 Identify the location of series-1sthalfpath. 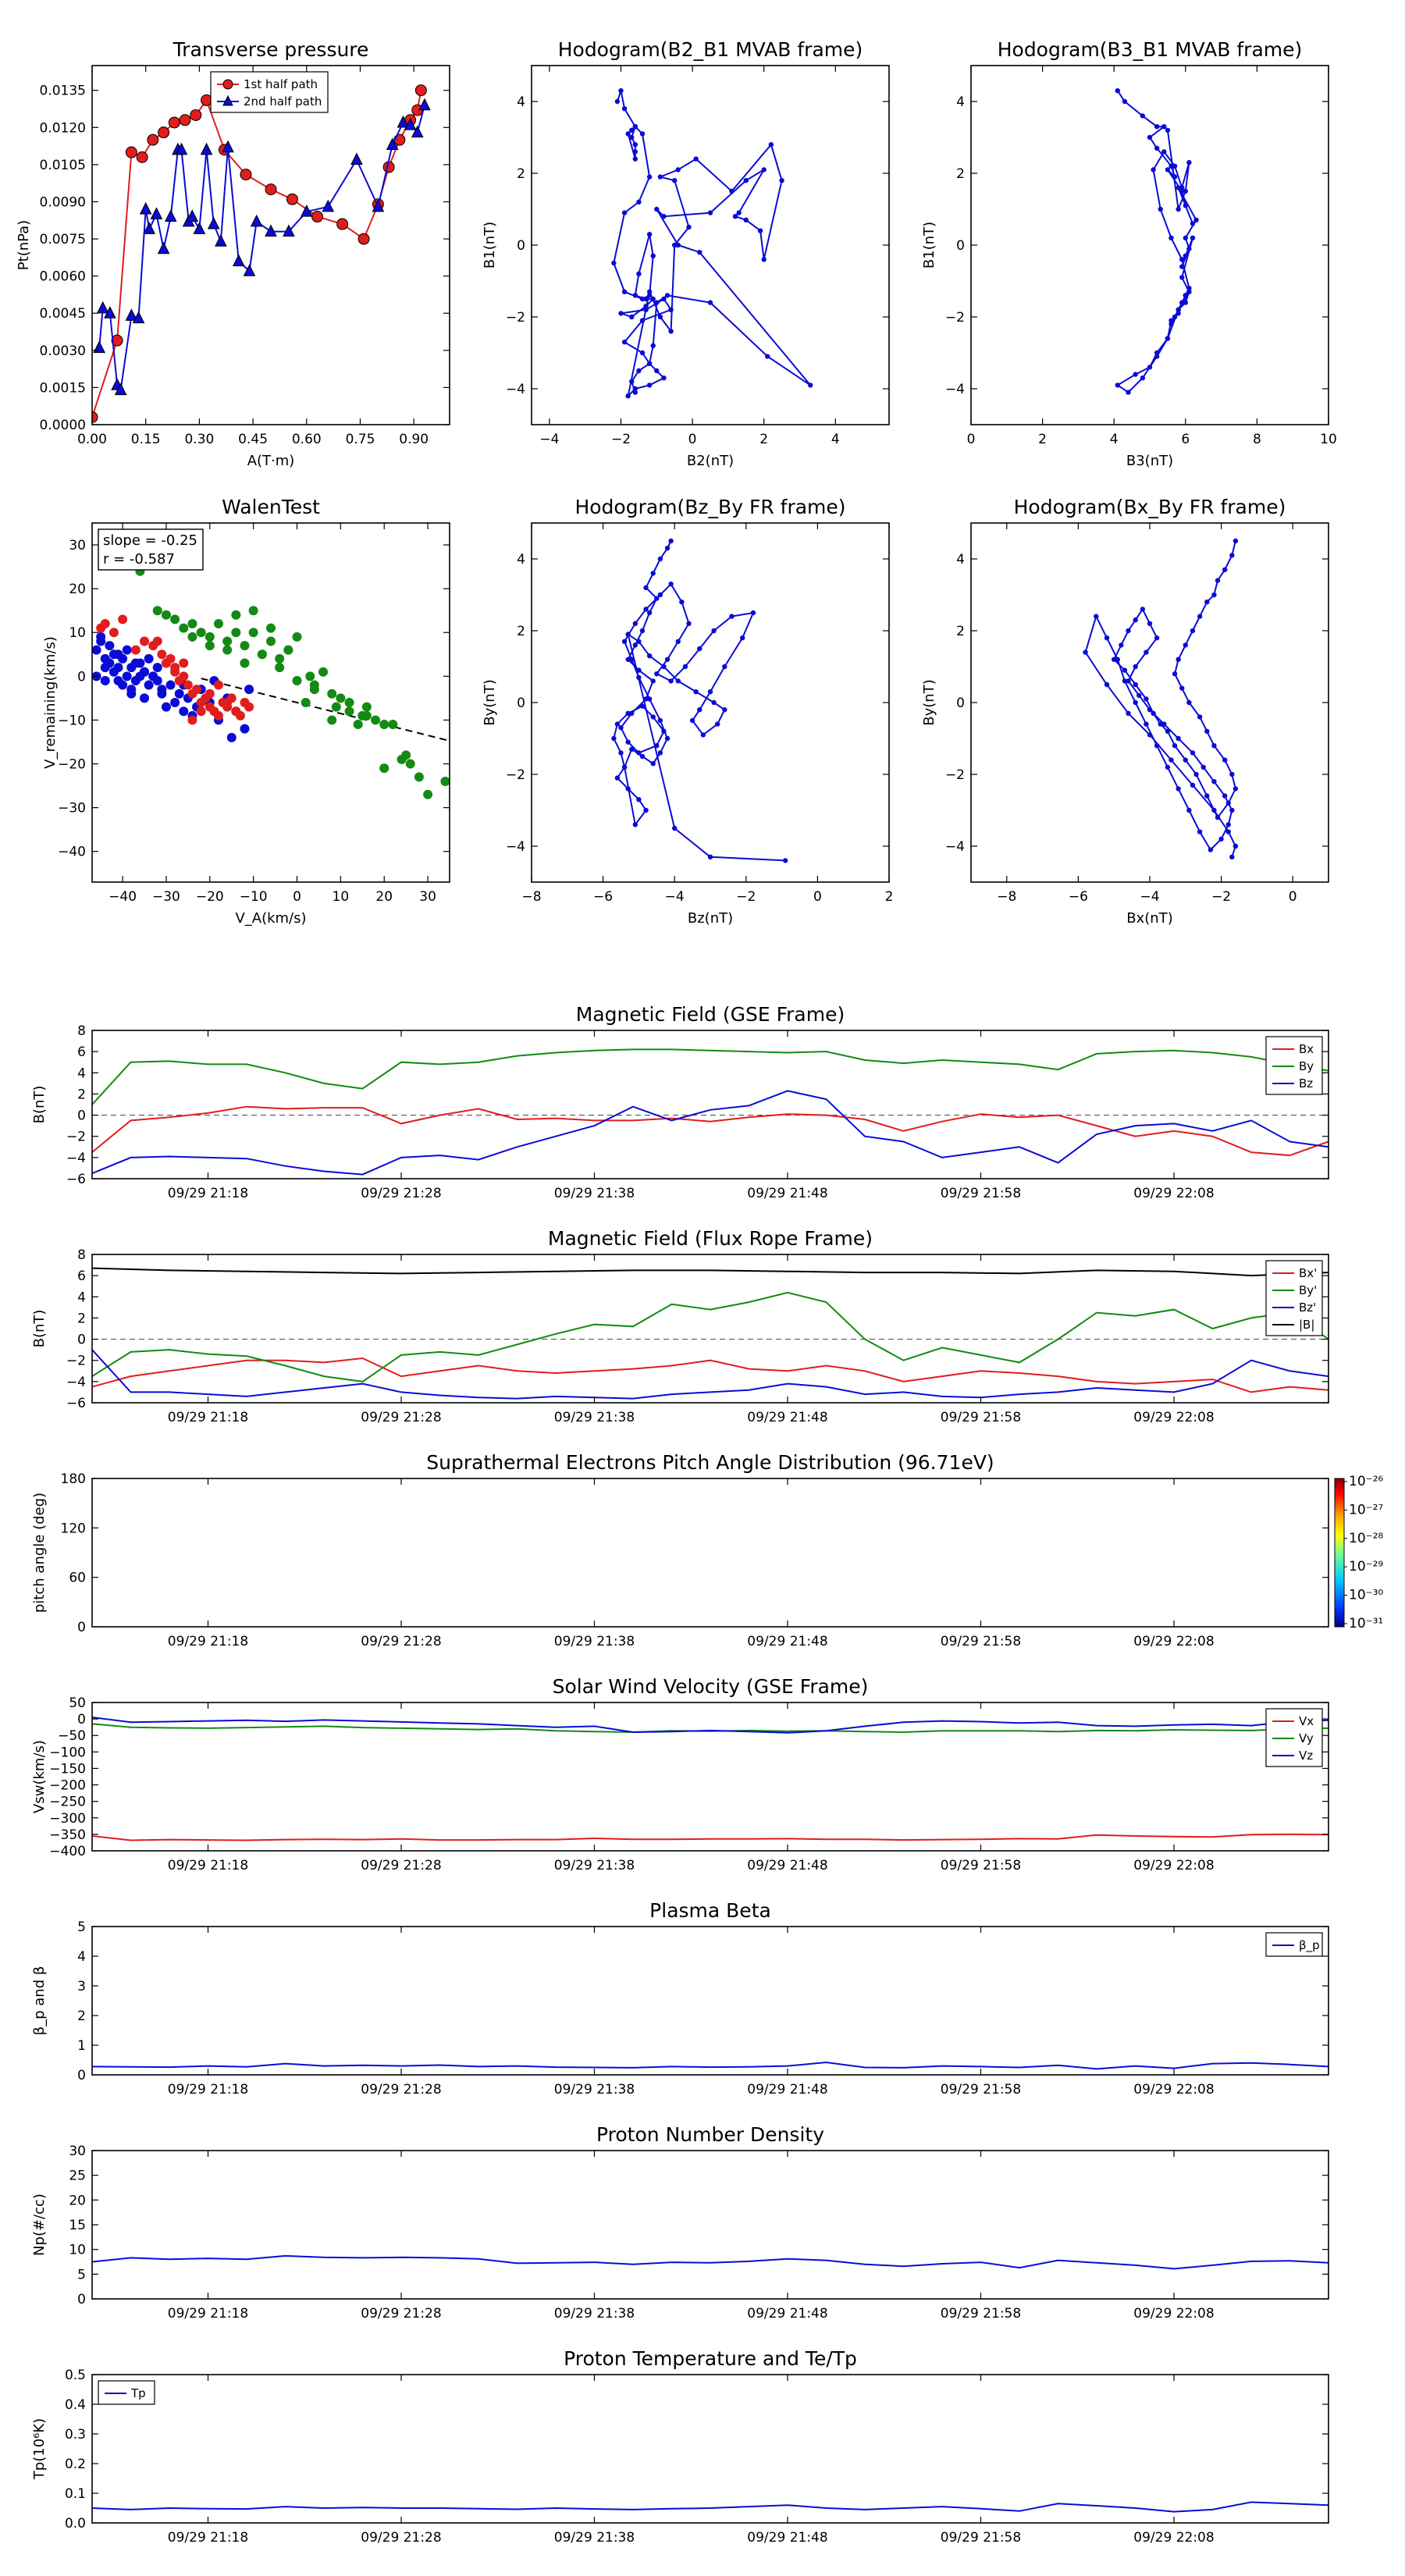
(259, 253).